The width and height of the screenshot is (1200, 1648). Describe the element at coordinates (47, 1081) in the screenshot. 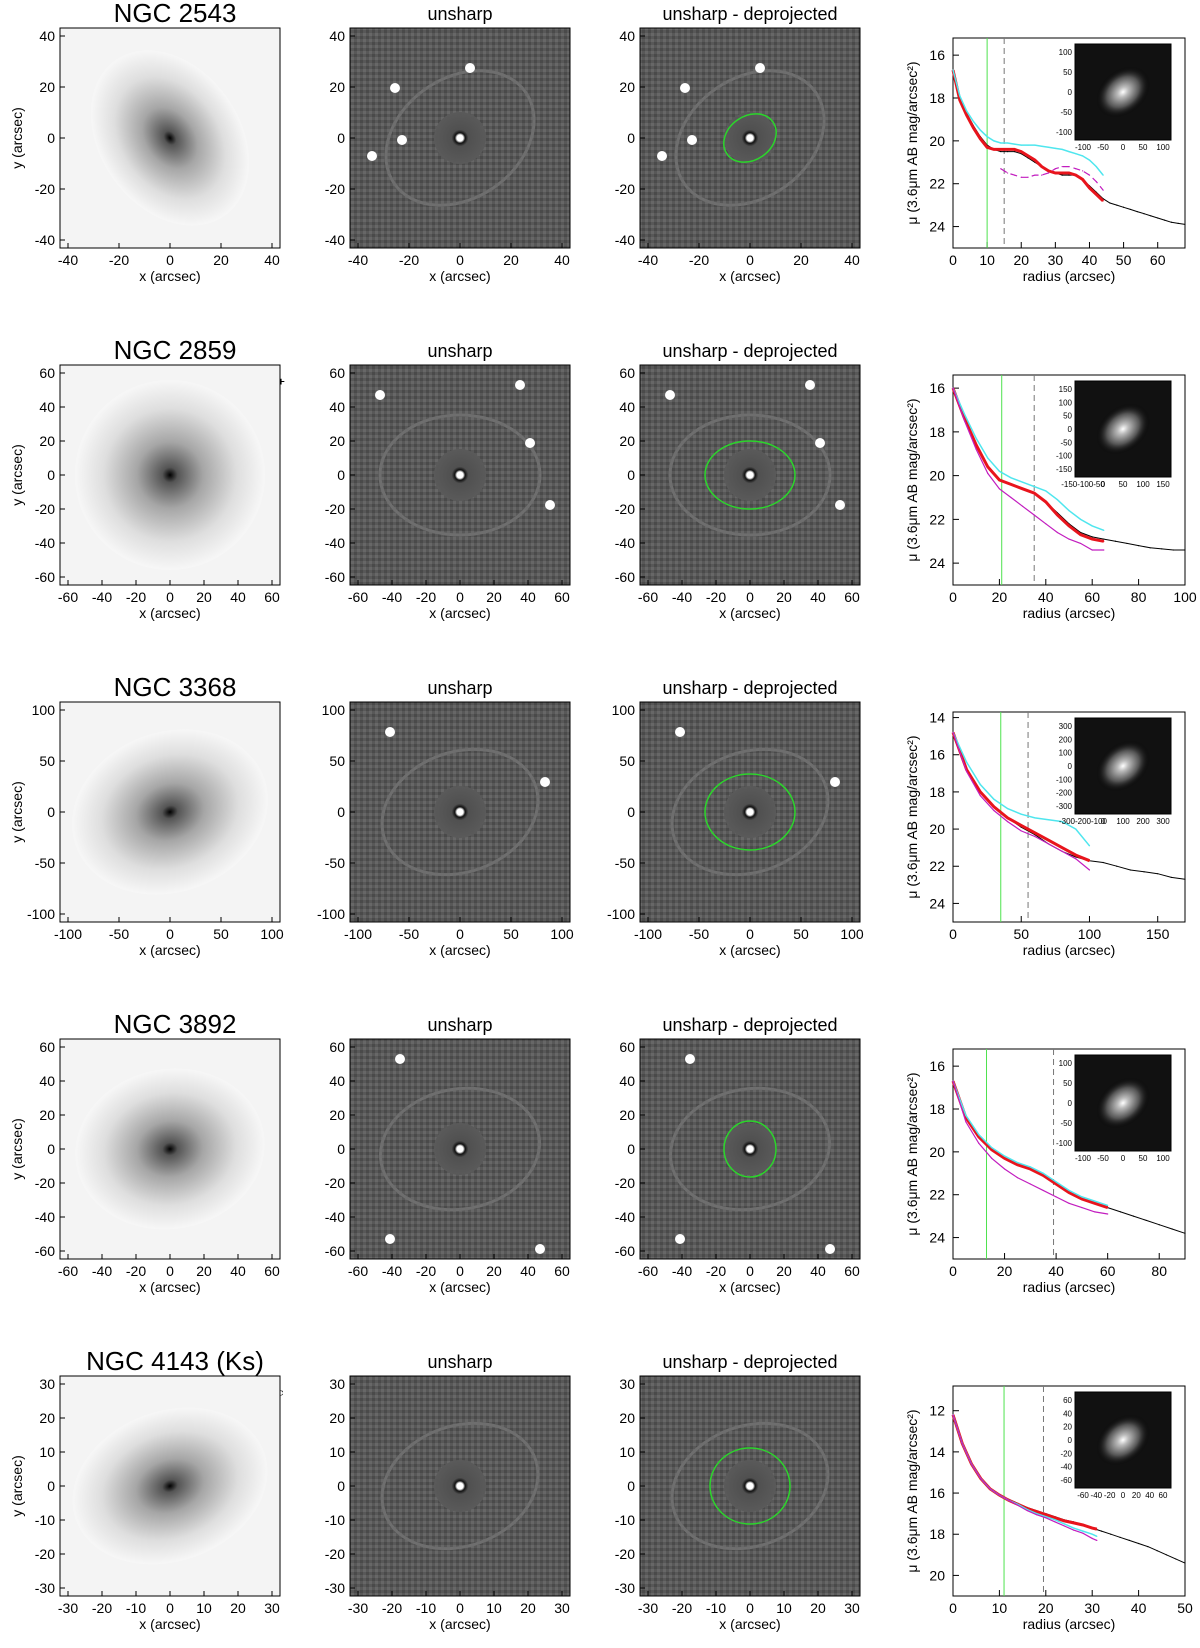

I see `y-tick-label: 40` at that location.